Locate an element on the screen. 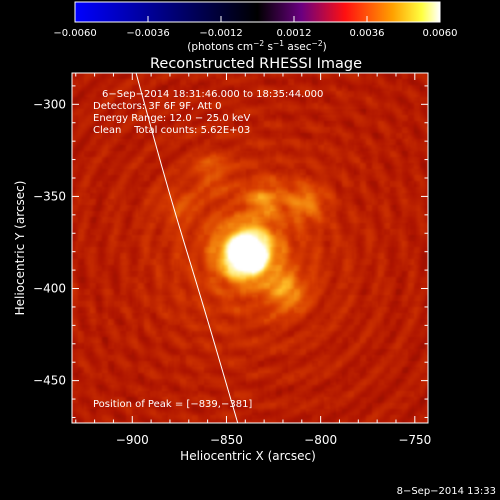 The image size is (500, 500). chart-title: Reconstructed RHESSI Image is located at coordinates (256, 64).